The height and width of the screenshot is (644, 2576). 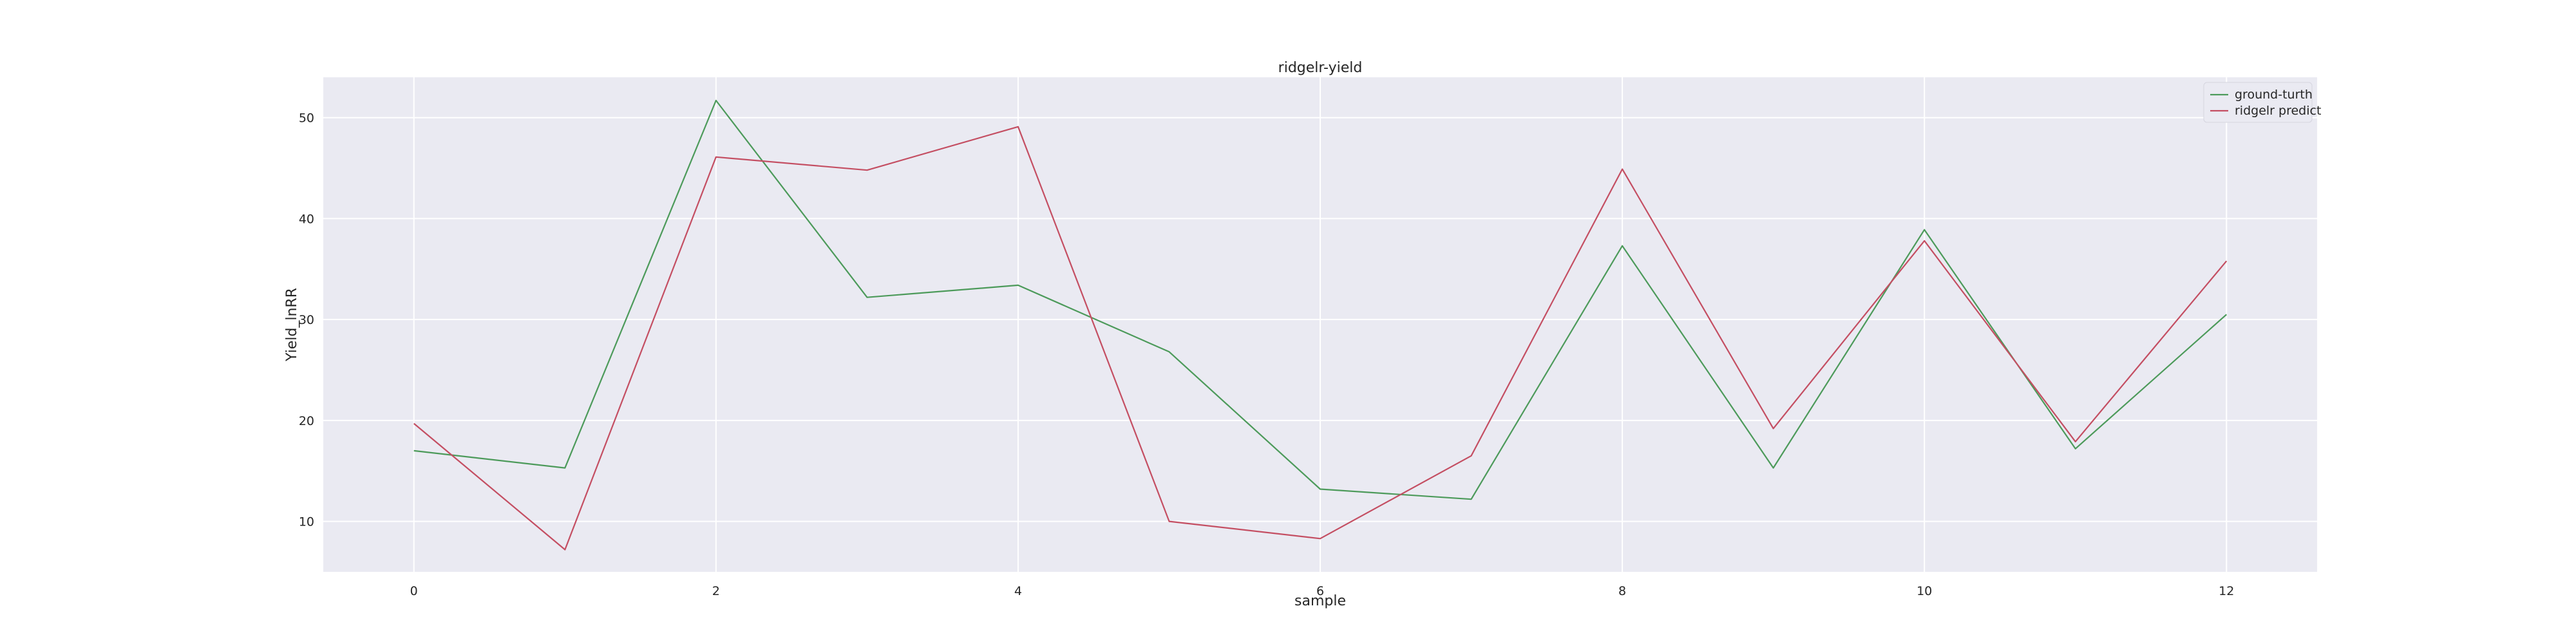 I want to click on legend-box, so click(x=2258, y=103).